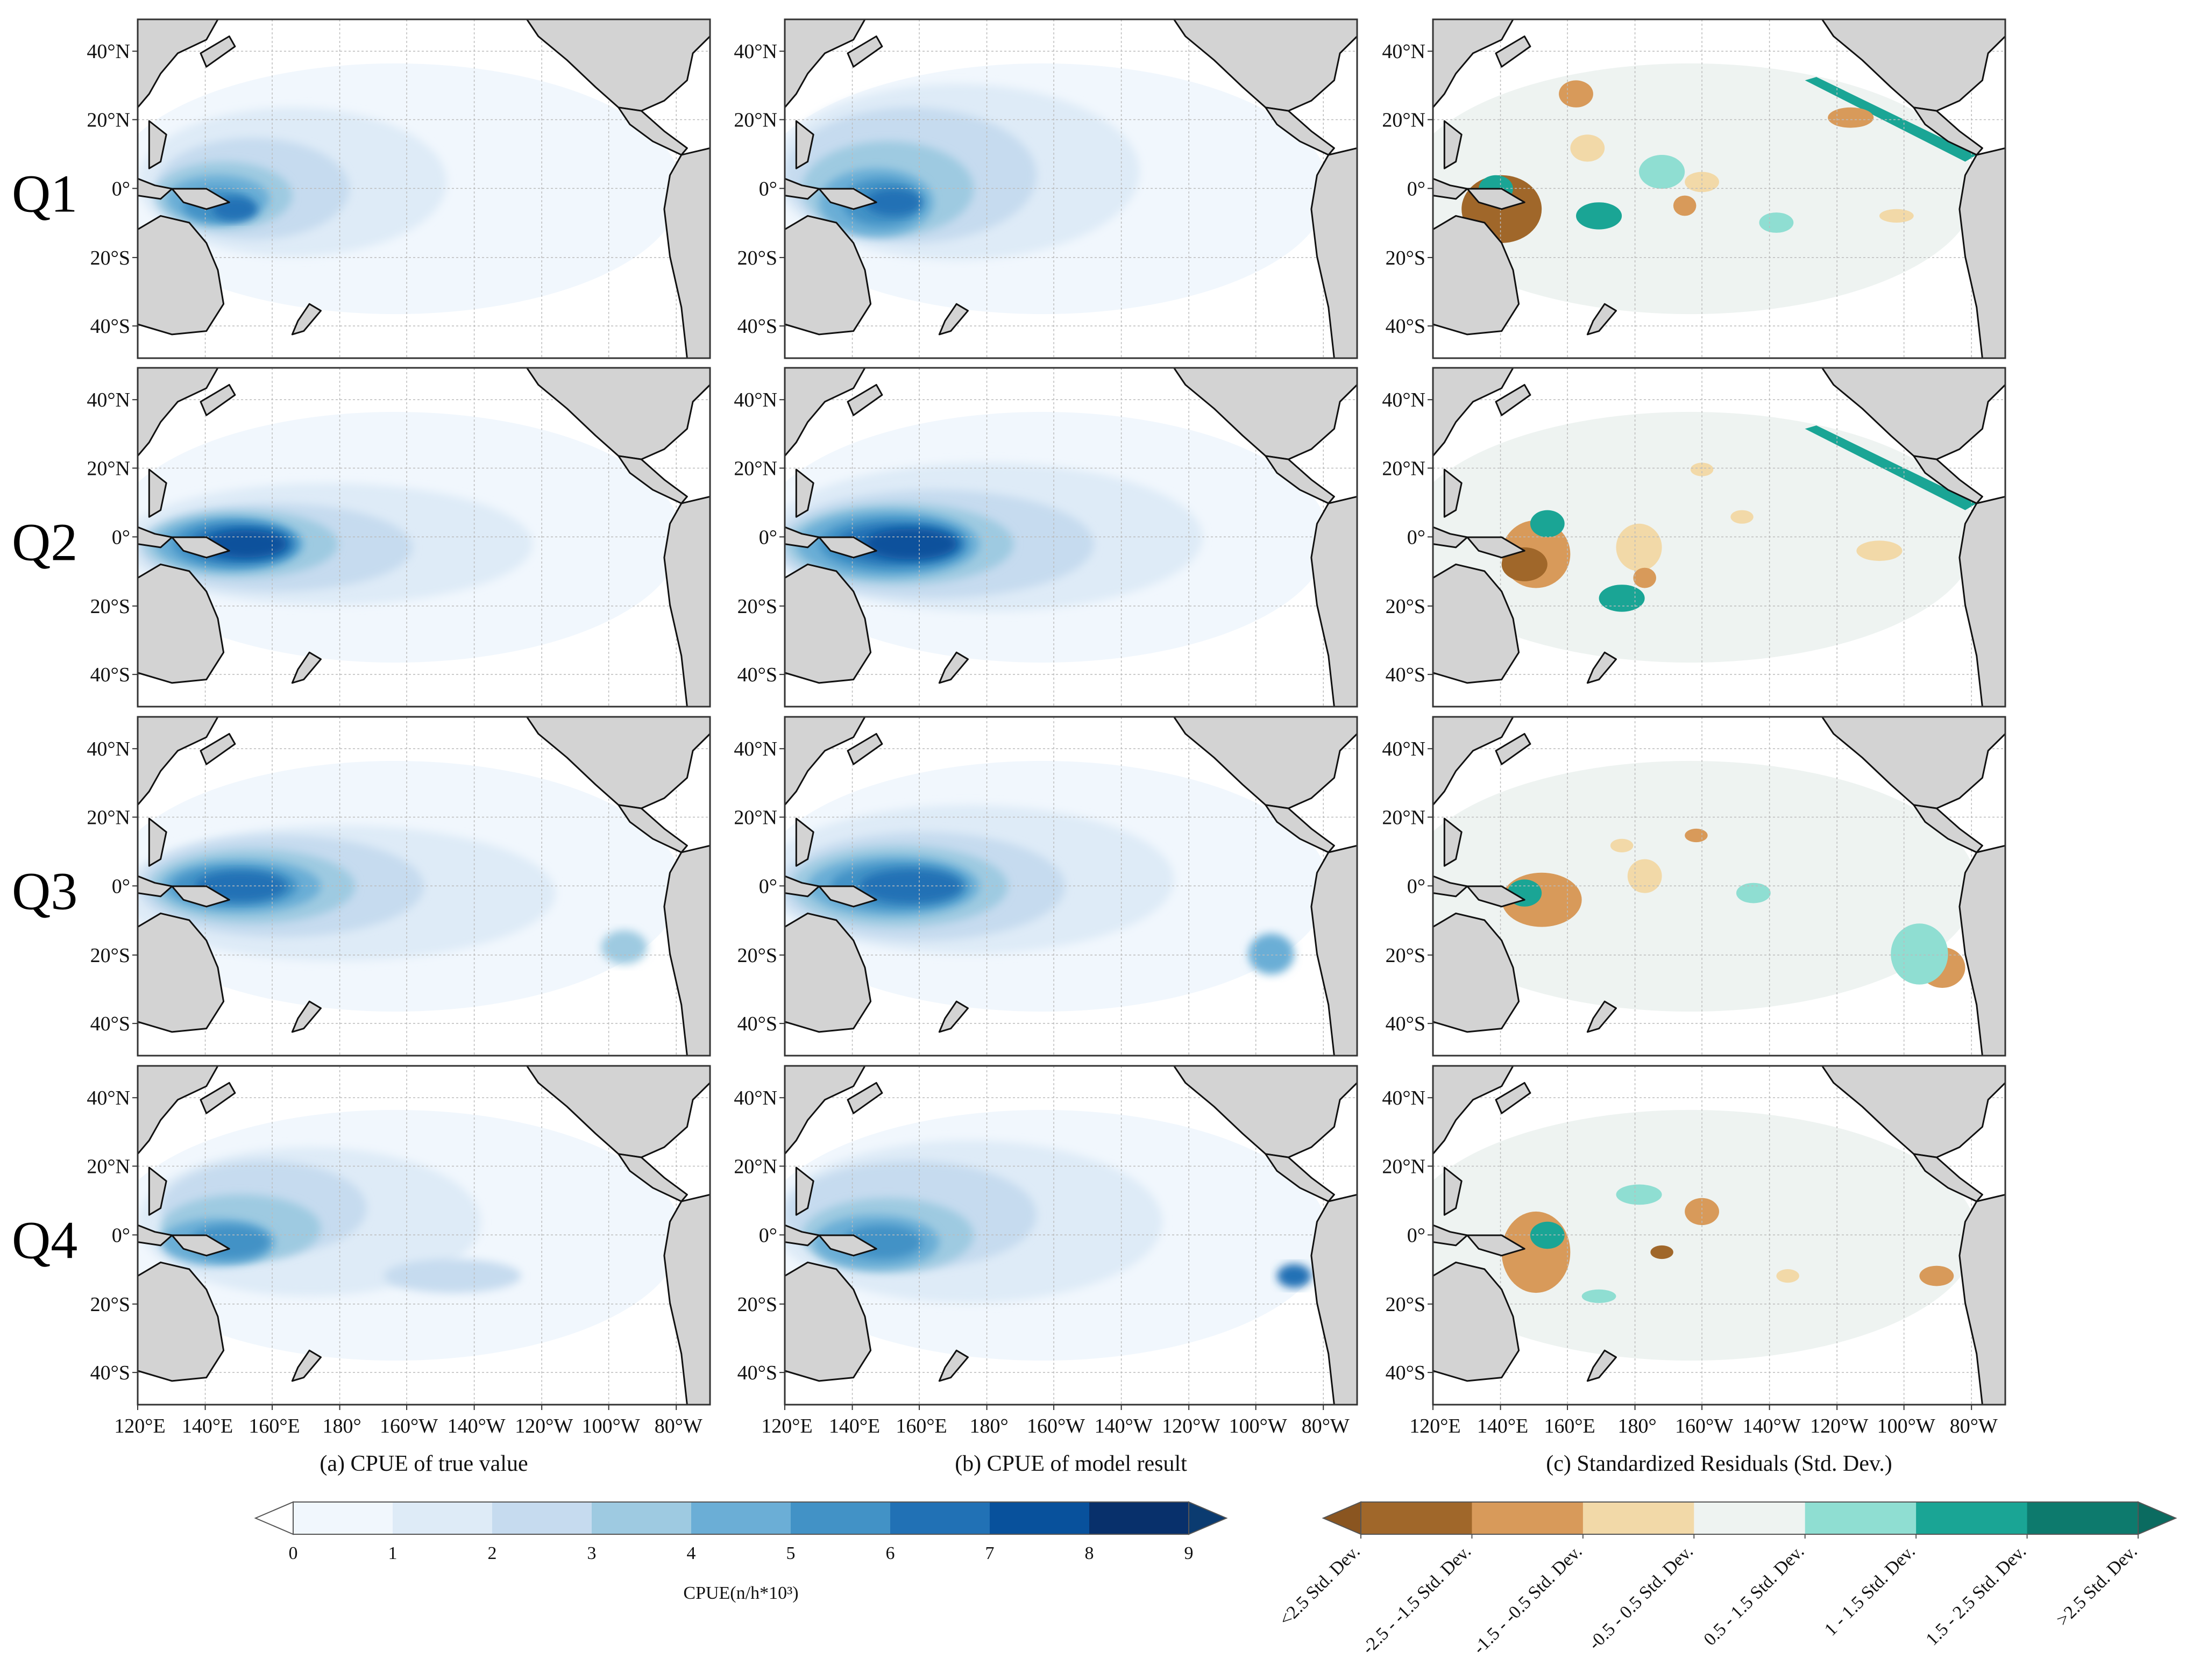  Describe the element at coordinates (1637, 1426) in the screenshot. I see `lon-tick-label: 180°` at that location.